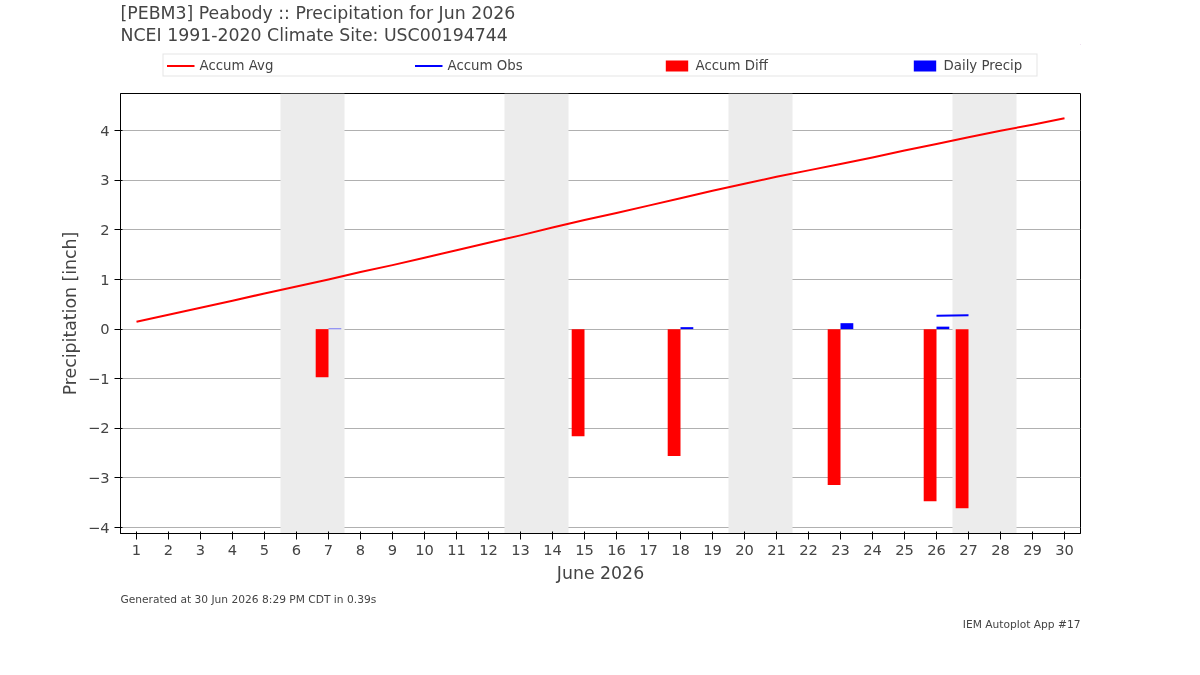 The height and width of the screenshot is (675, 1200). I want to click on legend-label: Accum Obs, so click(485, 65).